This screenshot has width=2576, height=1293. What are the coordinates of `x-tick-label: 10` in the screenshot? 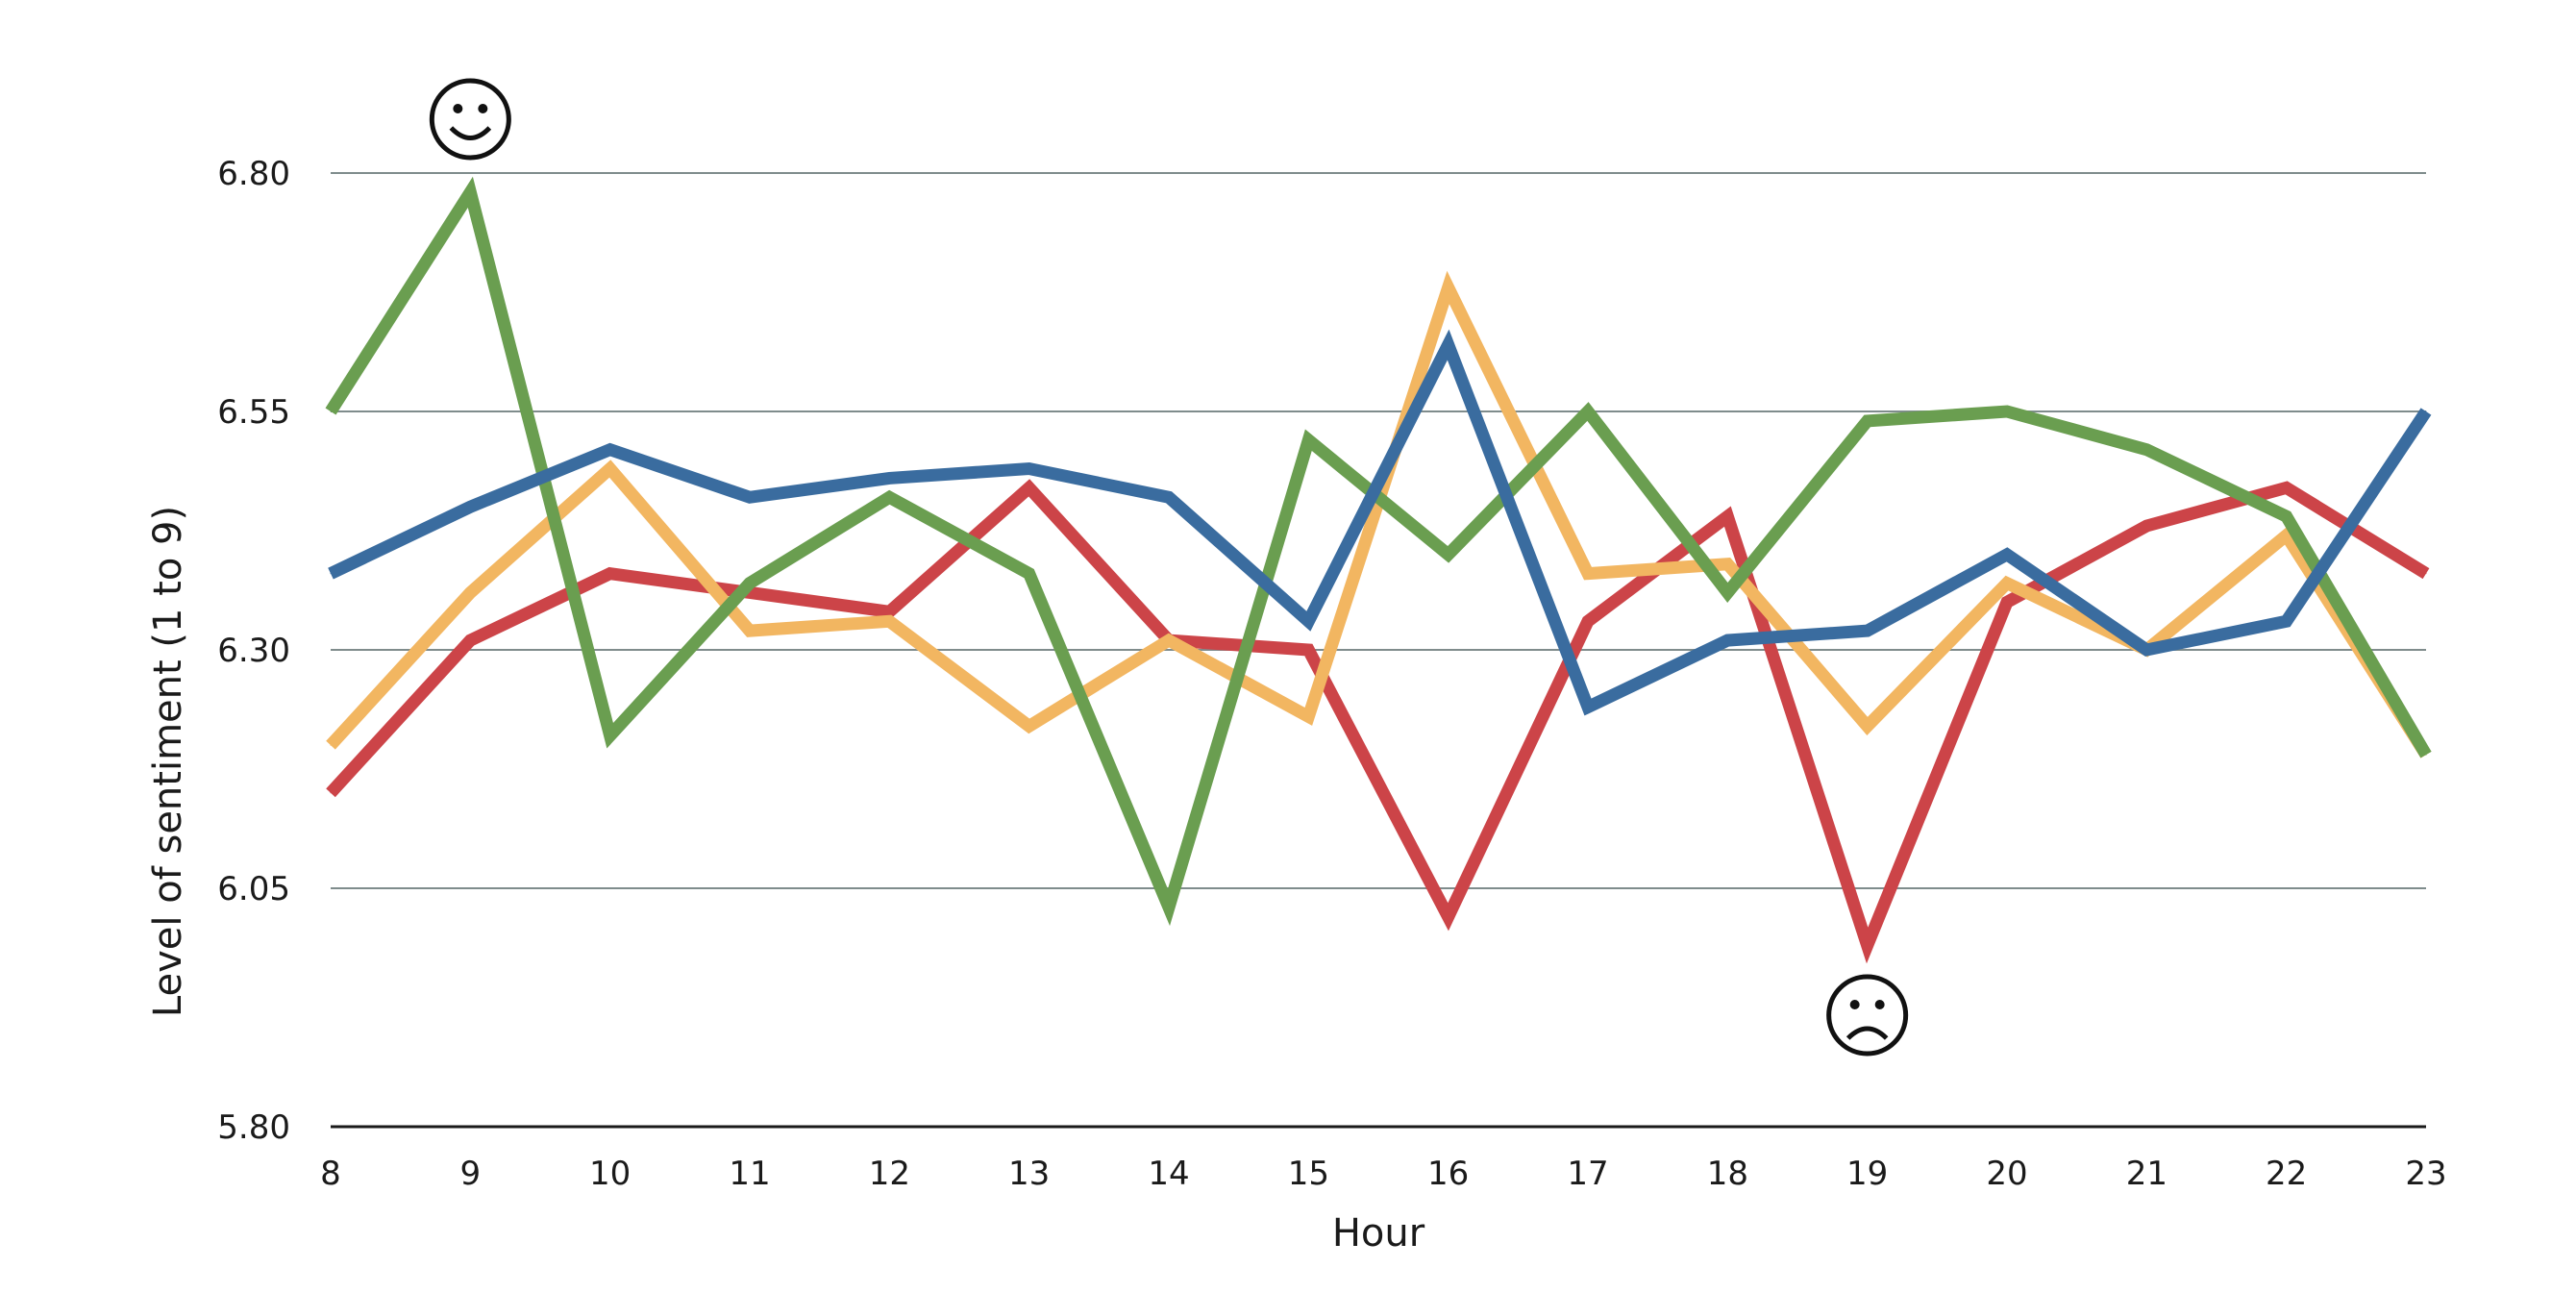 It's located at (610, 1174).